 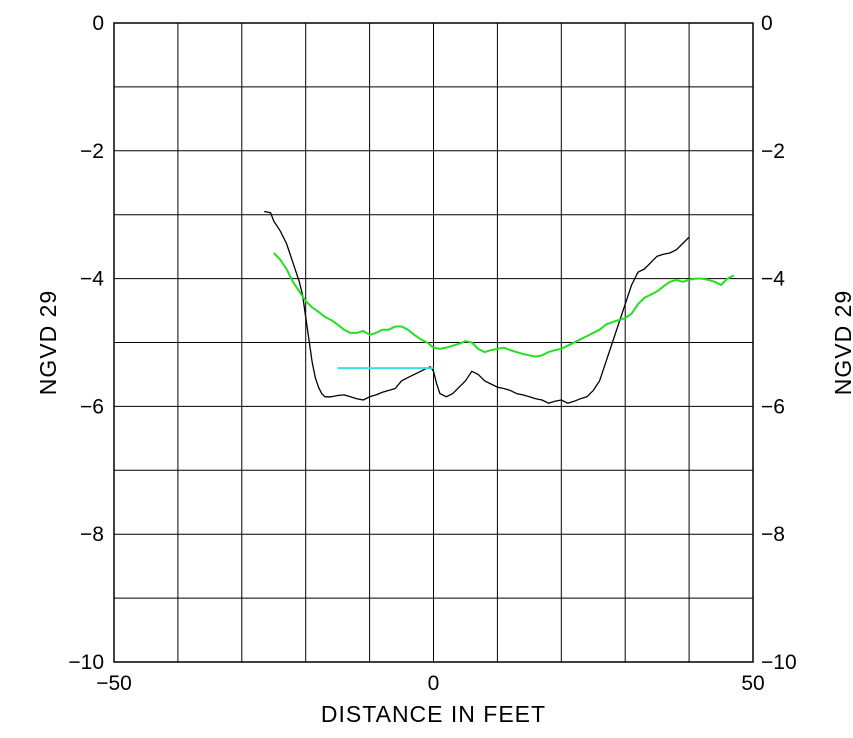 I want to click on y-tick-label-left: −4, so click(x=92, y=279).